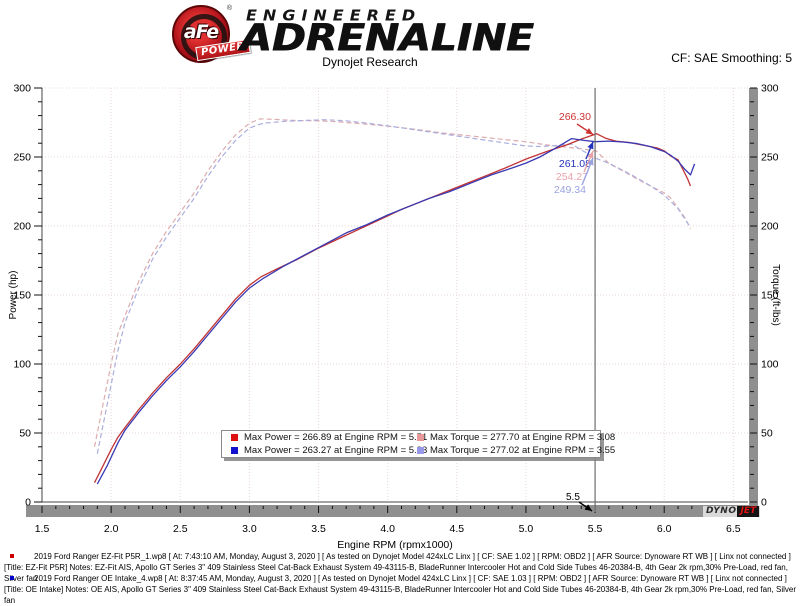 The width and height of the screenshot is (800, 606). What do you see at coordinates (573, 497) in the screenshot?
I see `cursor-rpm-label: 5.5` at bounding box center [573, 497].